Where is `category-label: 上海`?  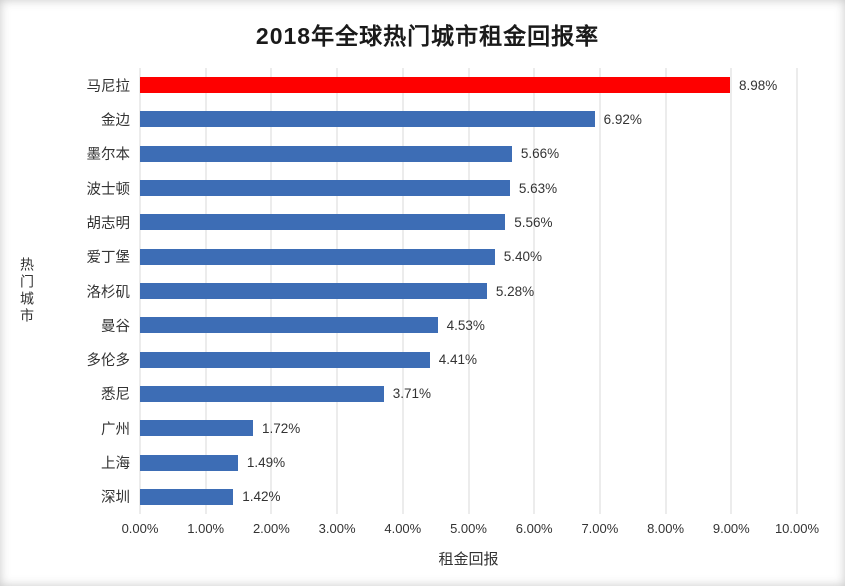 category-label: 上海 is located at coordinates (115, 464).